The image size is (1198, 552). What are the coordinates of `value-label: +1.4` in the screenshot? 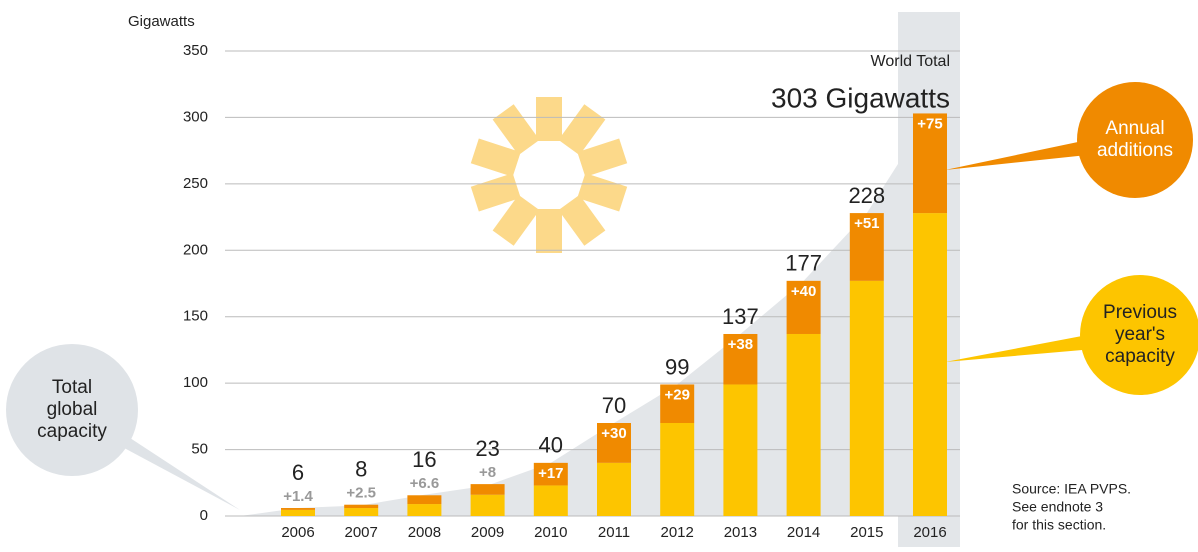 It's located at (298, 496).